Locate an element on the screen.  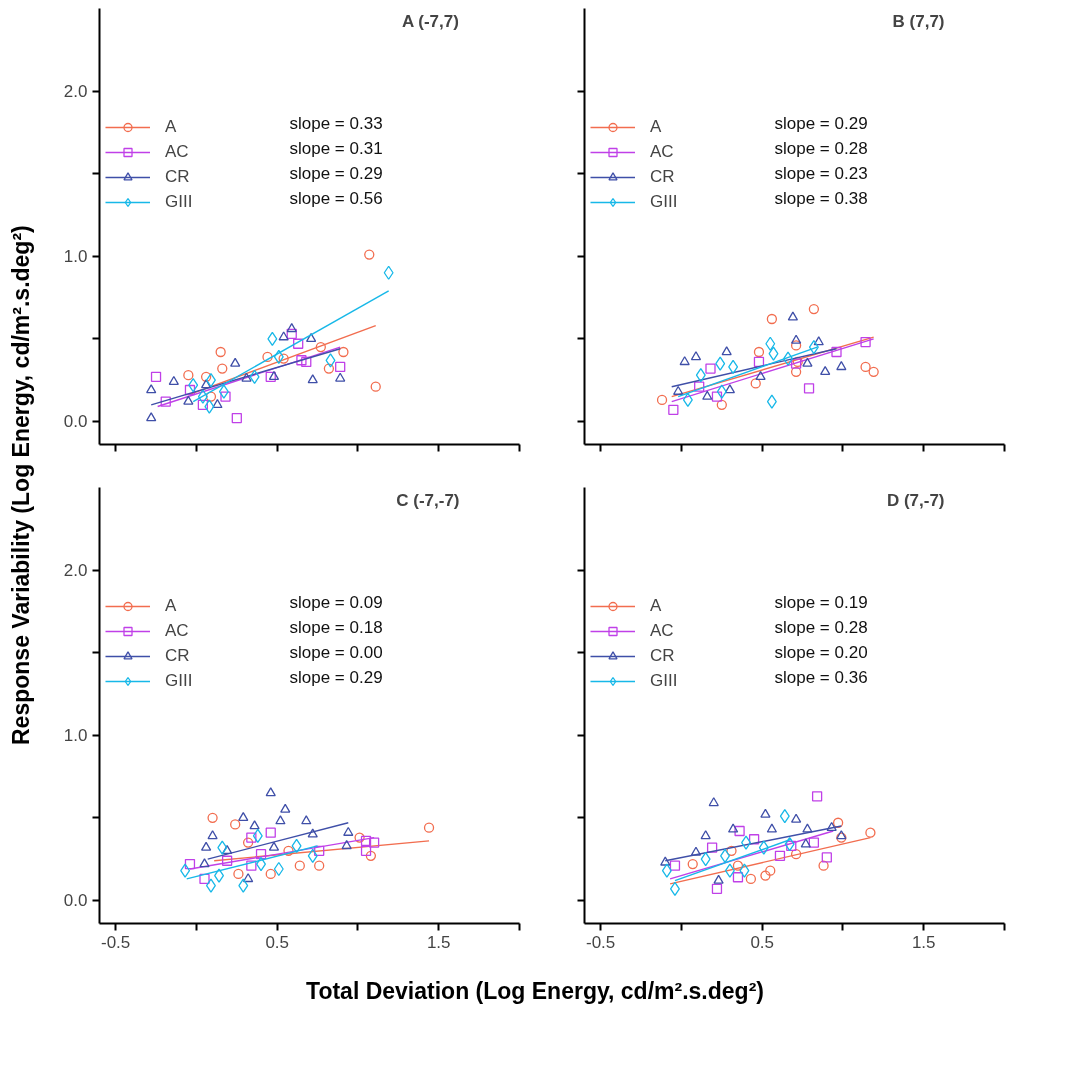
annotation: slope = 0.31 is located at coordinates (336, 148).